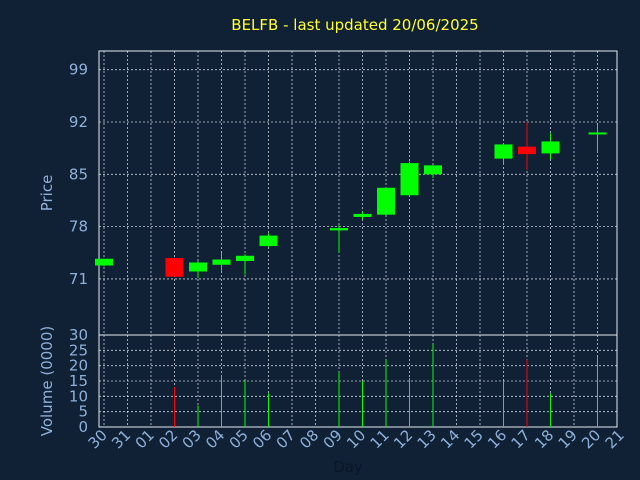  Describe the element at coordinates (78, 70) in the screenshot. I see `price-tick-label: 99` at that location.